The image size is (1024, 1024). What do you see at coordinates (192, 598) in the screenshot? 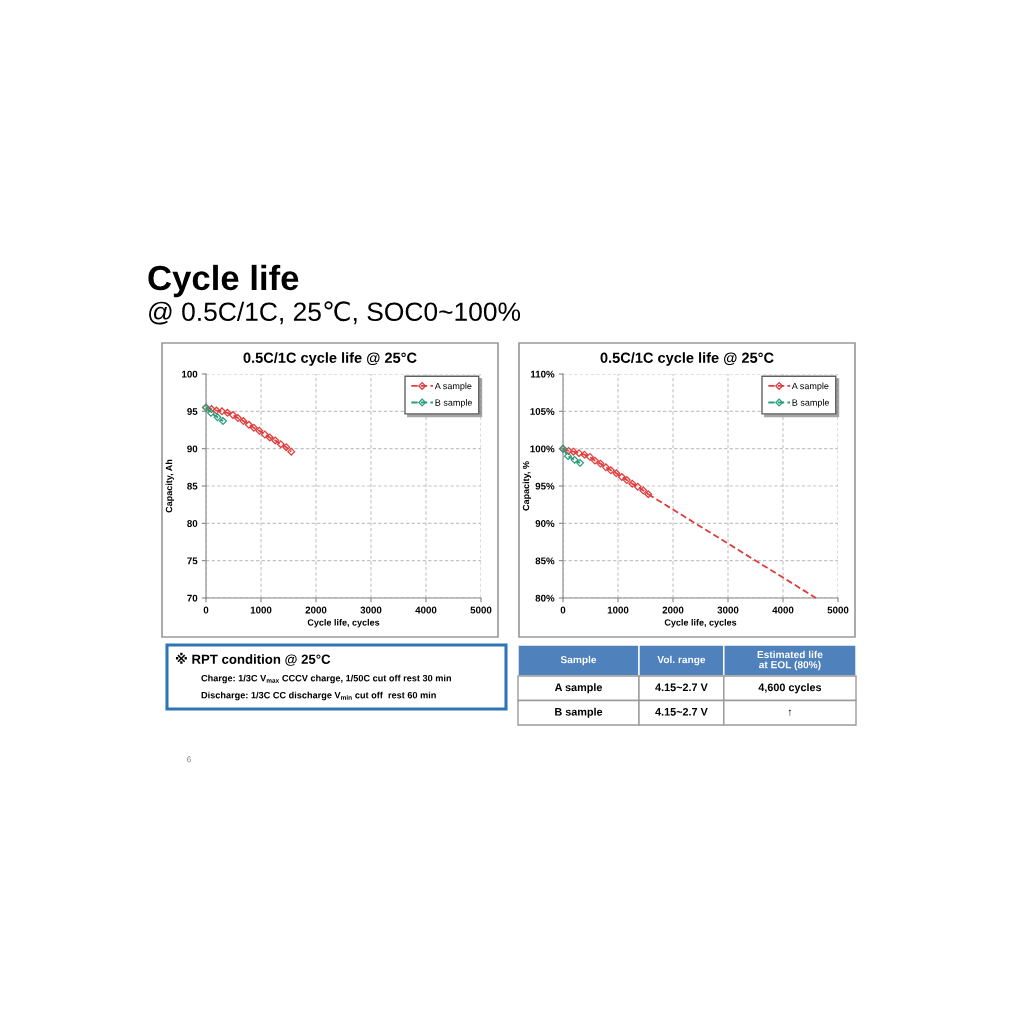
I see `y-tick-label: 70` at bounding box center [192, 598].